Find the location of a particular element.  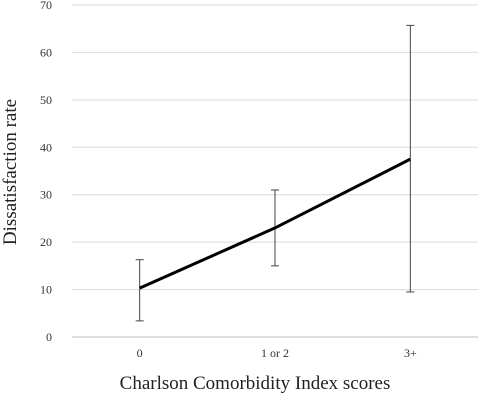

y-tick-label: 0 is located at coordinates (49, 337).